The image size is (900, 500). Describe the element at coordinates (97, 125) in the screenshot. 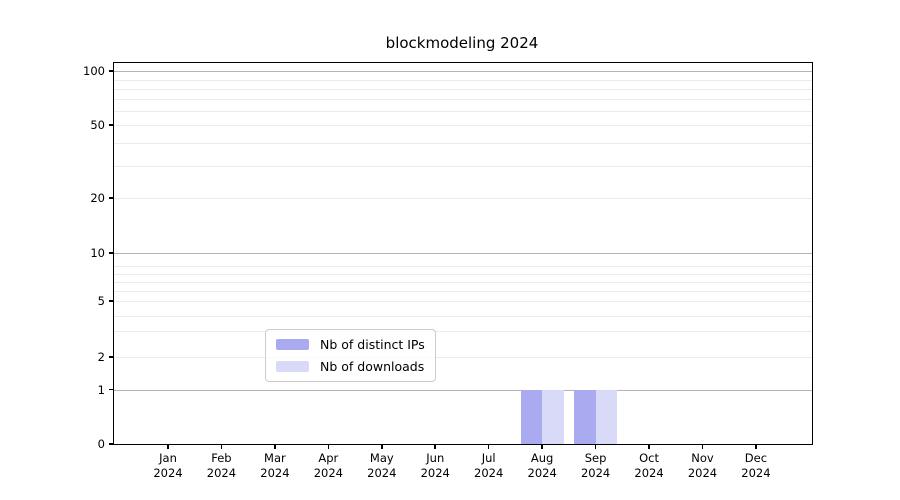

I see `y-tick-label: 50` at that location.